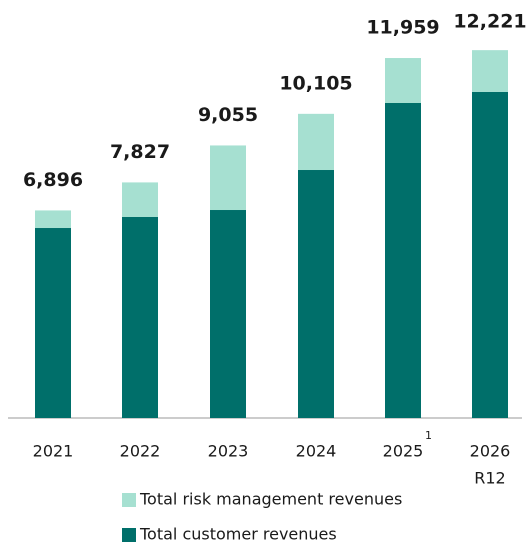 The width and height of the screenshot is (532, 544). What do you see at coordinates (53, 451) in the screenshot?
I see `x-tick-label: 2021` at bounding box center [53, 451].